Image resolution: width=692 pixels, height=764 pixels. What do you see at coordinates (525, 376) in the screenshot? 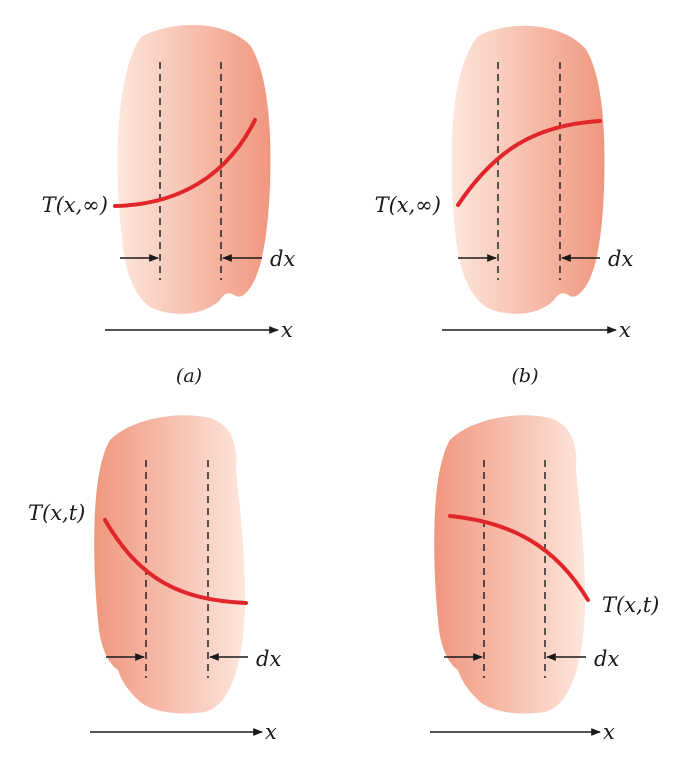
I see `panel-caption: (b)` at bounding box center [525, 376].